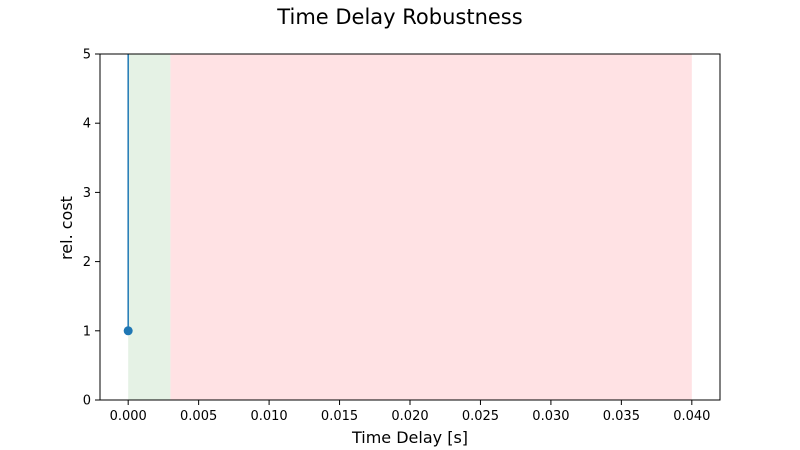 The width and height of the screenshot is (800, 450). What do you see at coordinates (87, 262) in the screenshot?
I see `y-tick-label-2: 2` at bounding box center [87, 262].